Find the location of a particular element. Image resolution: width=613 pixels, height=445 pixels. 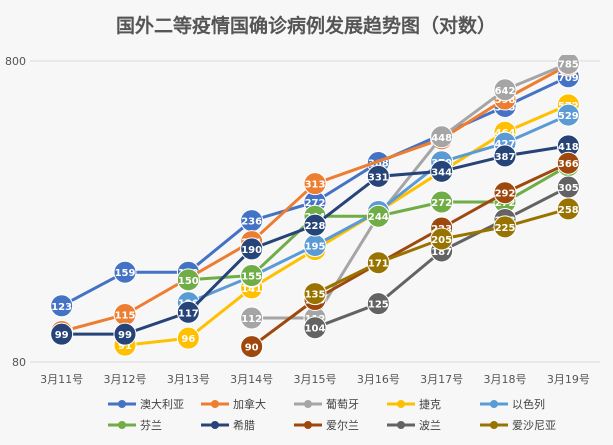

data-label-4-2: 91 is located at coordinates (125, 346).